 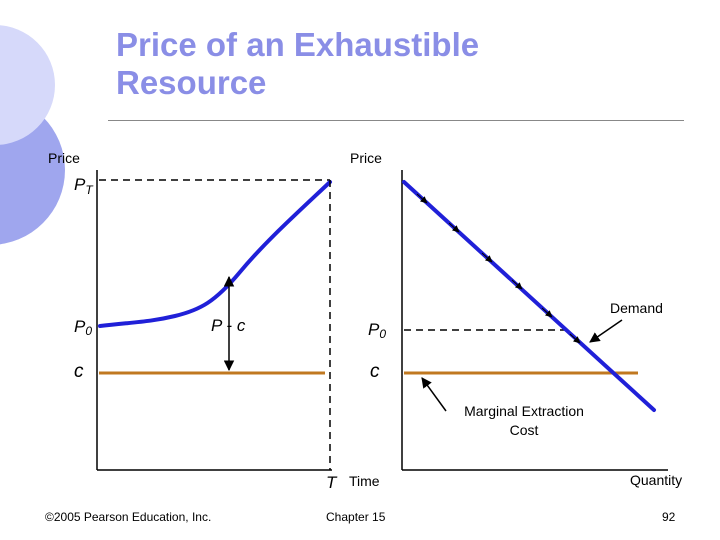 I want to click on footer-copyright: ©2005 Pearson Education, Inc., so click(x=128, y=517).